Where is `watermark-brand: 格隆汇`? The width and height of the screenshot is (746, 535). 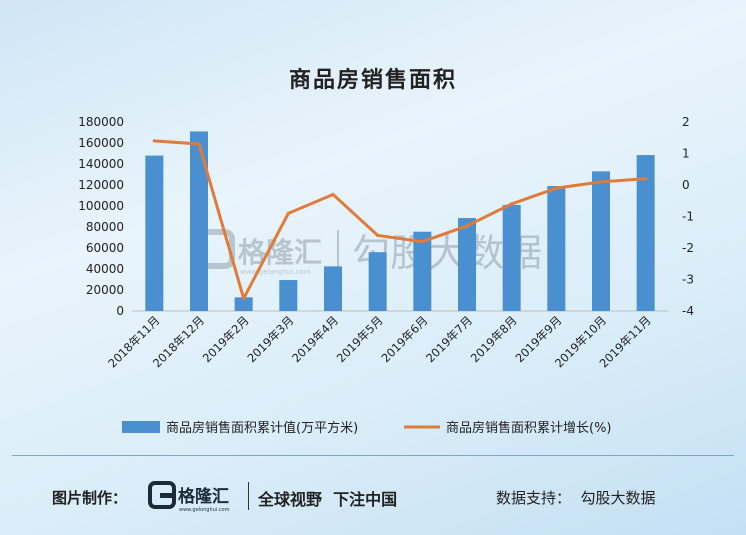 watermark-brand: 格隆汇 is located at coordinates (280, 252).